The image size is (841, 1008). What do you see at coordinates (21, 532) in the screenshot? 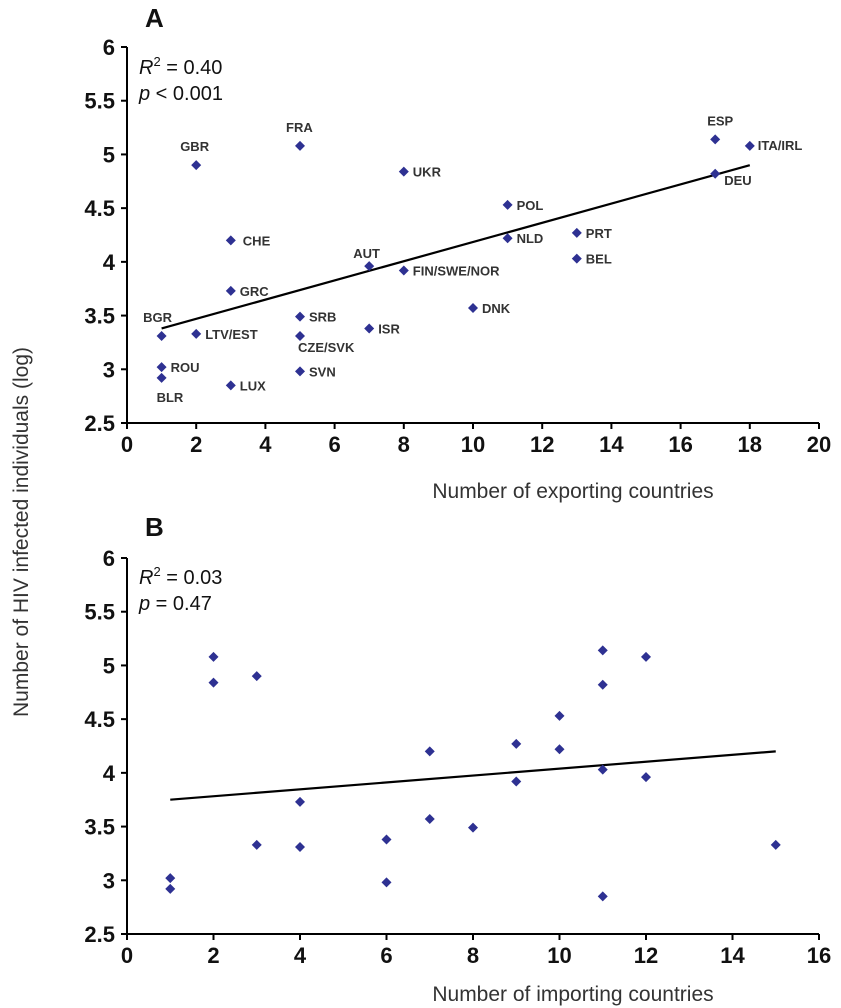
I see `shared-y-axis-title: Number of HIV infected individuals (log)` at bounding box center [21, 532].